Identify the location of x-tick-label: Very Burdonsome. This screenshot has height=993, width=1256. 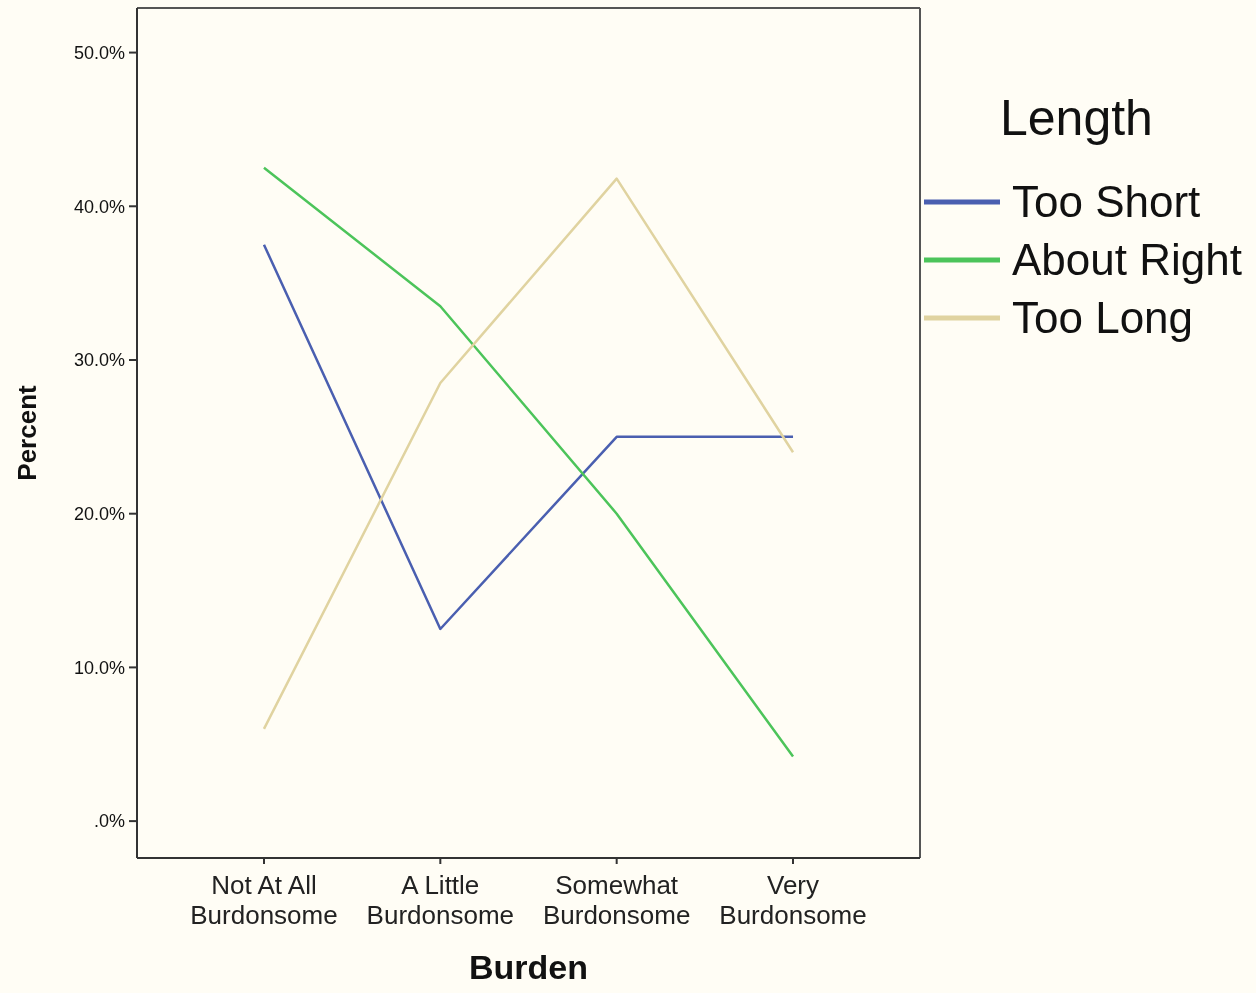
(793, 900).